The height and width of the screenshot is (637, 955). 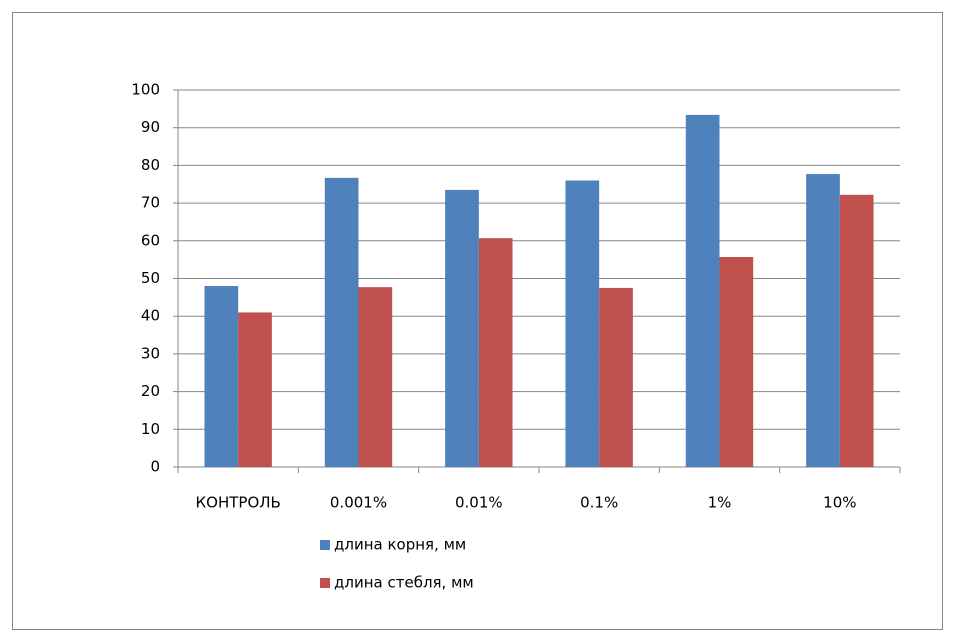 I want to click on y-tick-label: 30, so click(x=150, y=353).